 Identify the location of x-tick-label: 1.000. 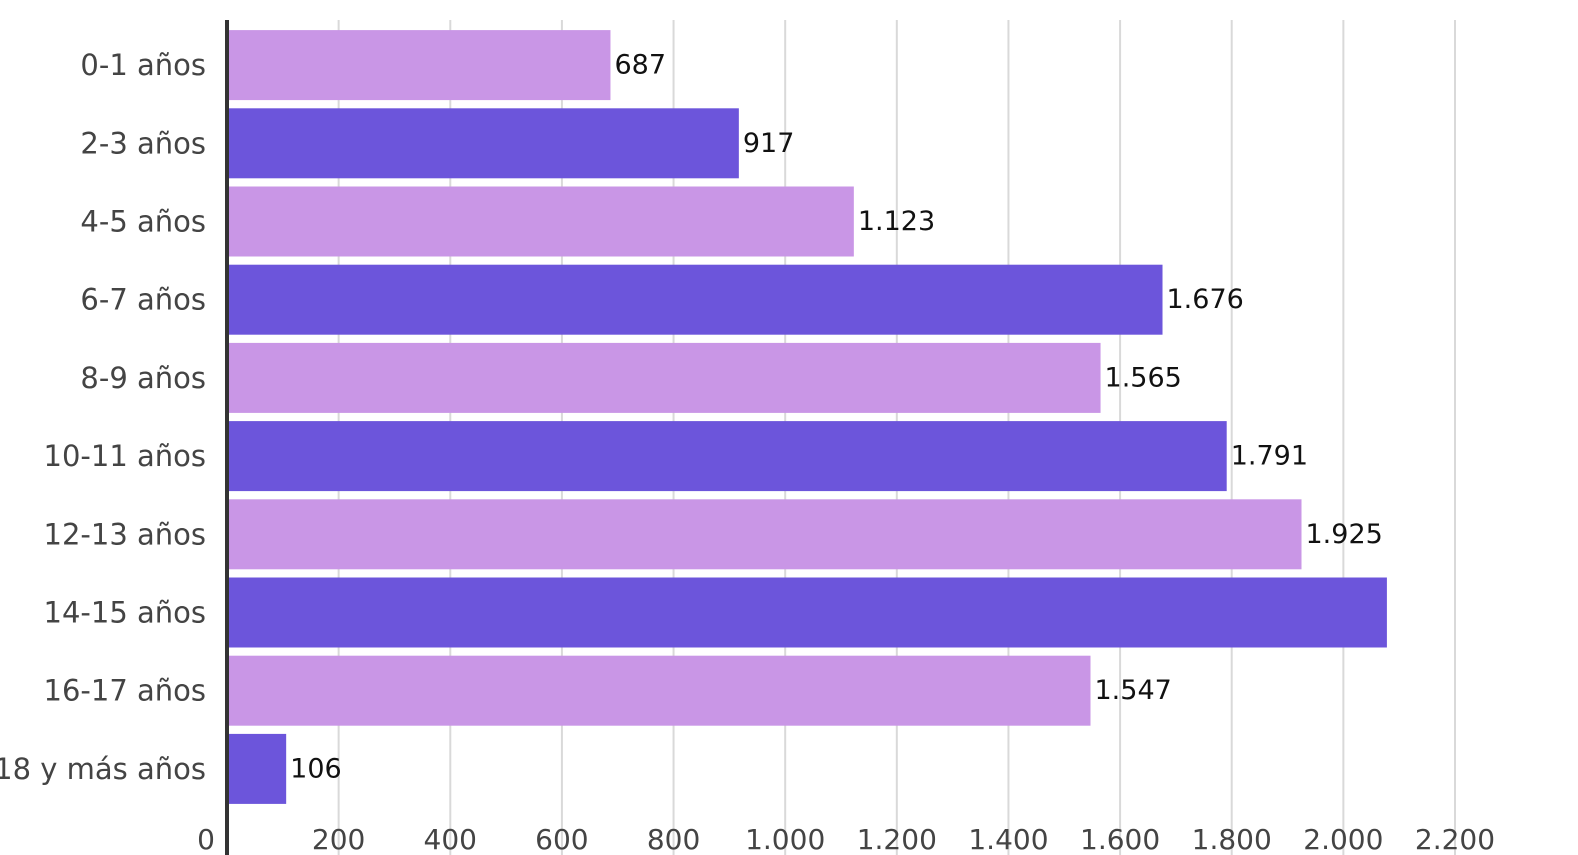
(785, 839).